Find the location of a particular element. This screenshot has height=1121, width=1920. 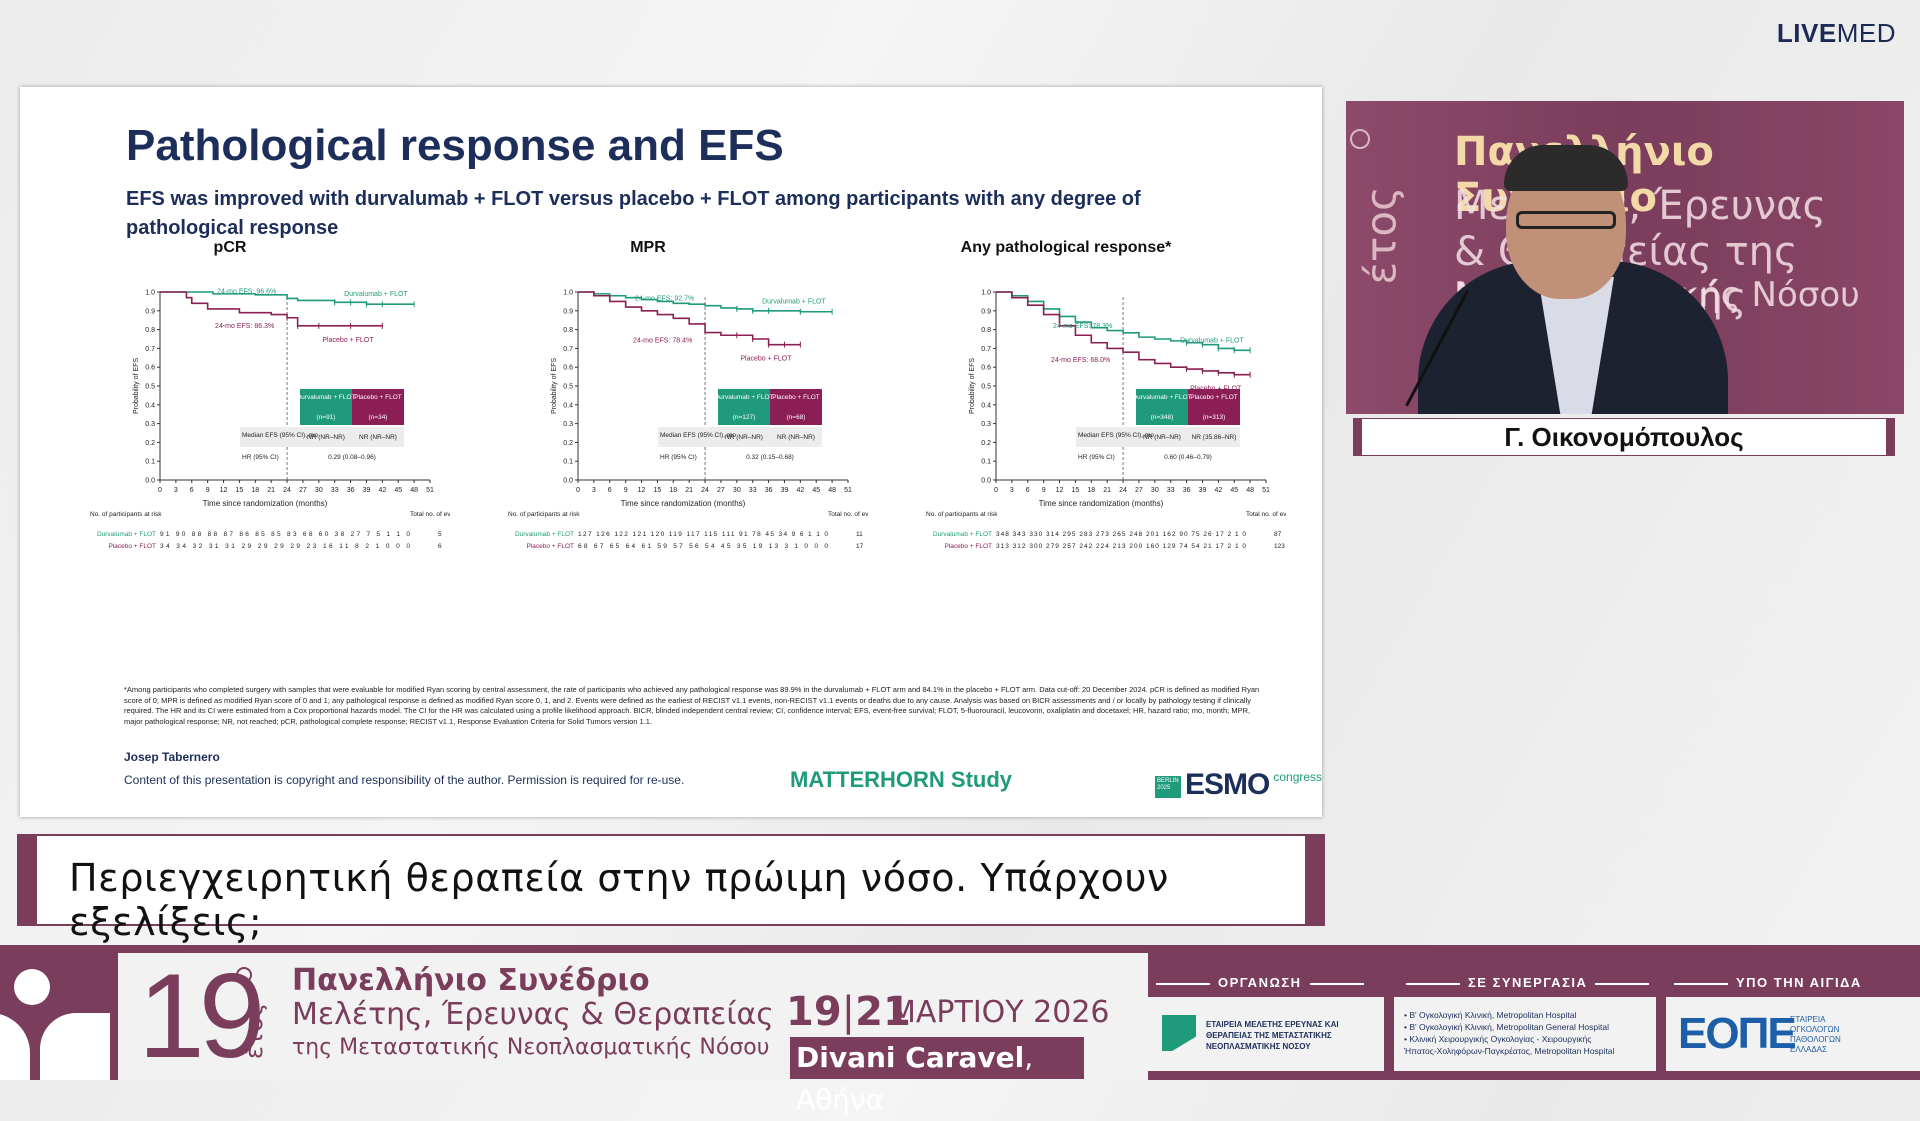

y-tick-label: 0.9 is located at coordinates (568, 311).